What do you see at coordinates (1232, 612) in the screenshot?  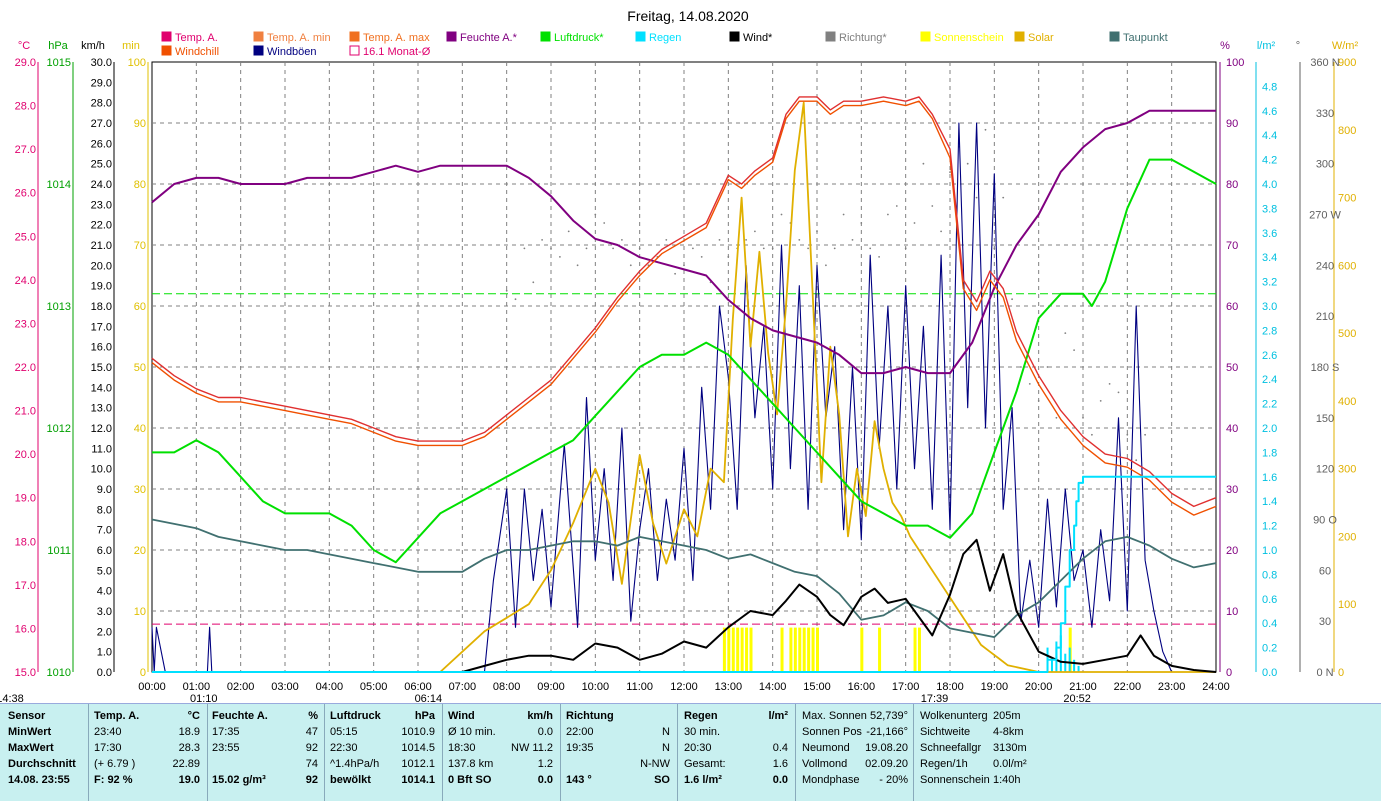 I see `humidity-tick-1: 10` at bounding box center [1232, 612].